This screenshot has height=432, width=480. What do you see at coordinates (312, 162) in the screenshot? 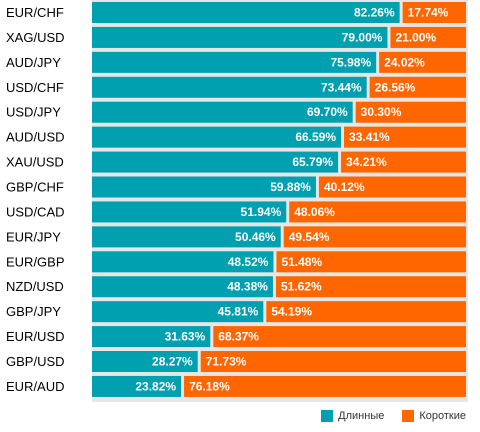
I see `long-value-label: 65.79%` at bounding box center [312, 162].